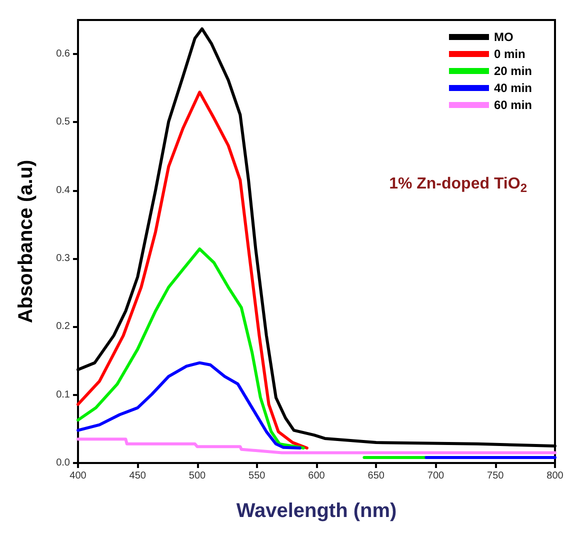 The width and height of the screenshot is (575, 557). I want to click on x-tick-label: 500, so click(197, 476).